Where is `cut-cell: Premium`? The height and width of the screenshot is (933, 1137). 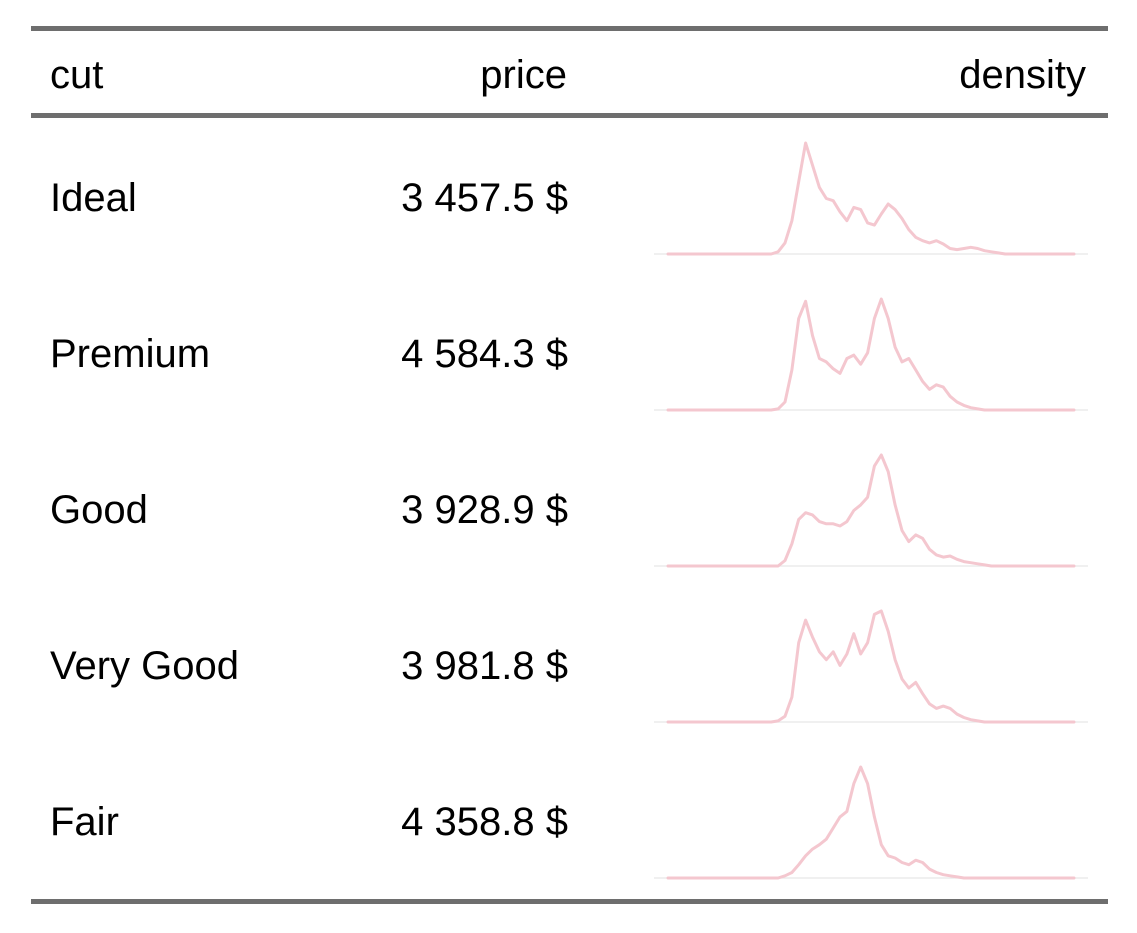
cut-cell: Premium is located at coordinates (130, 354).